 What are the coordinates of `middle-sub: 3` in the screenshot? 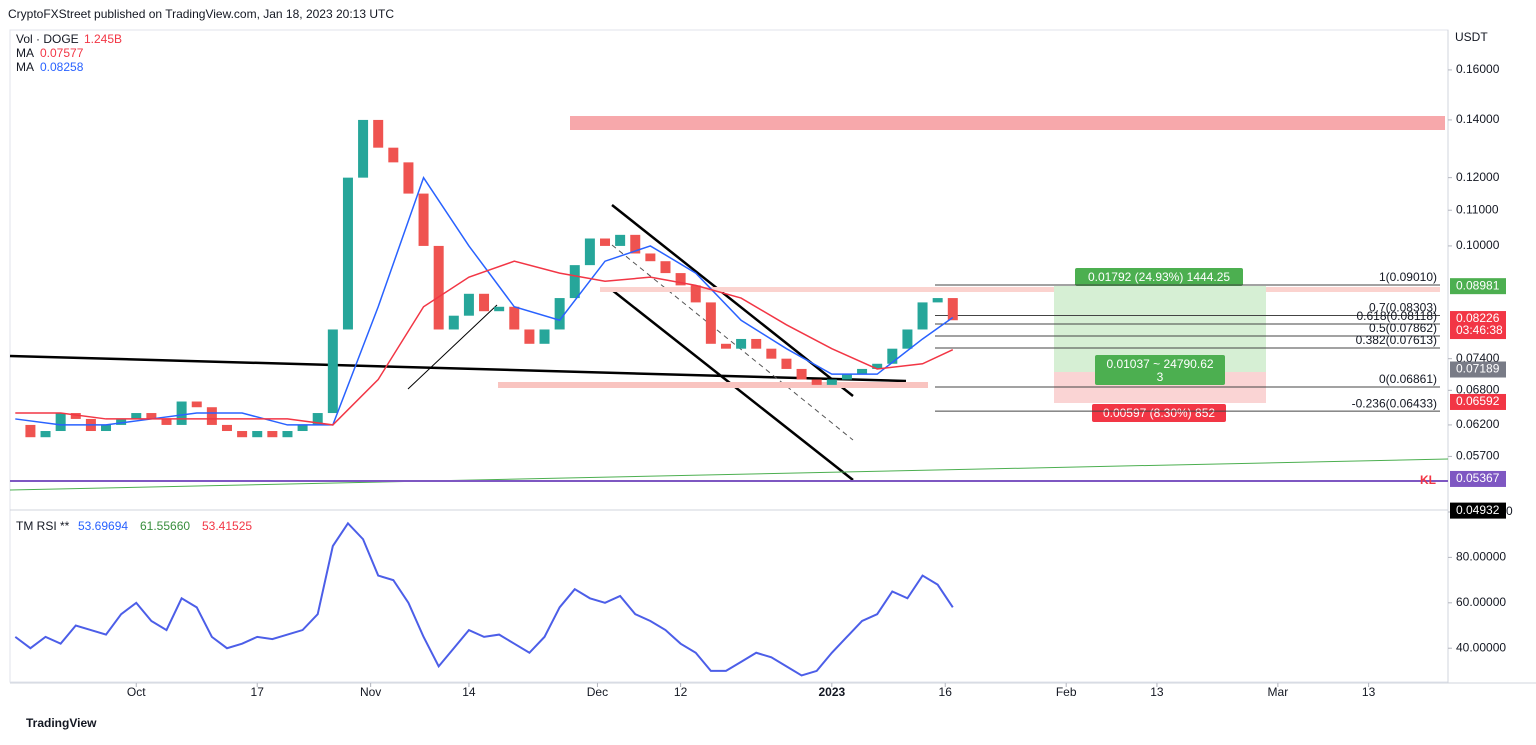 It's located at (1160, 377).